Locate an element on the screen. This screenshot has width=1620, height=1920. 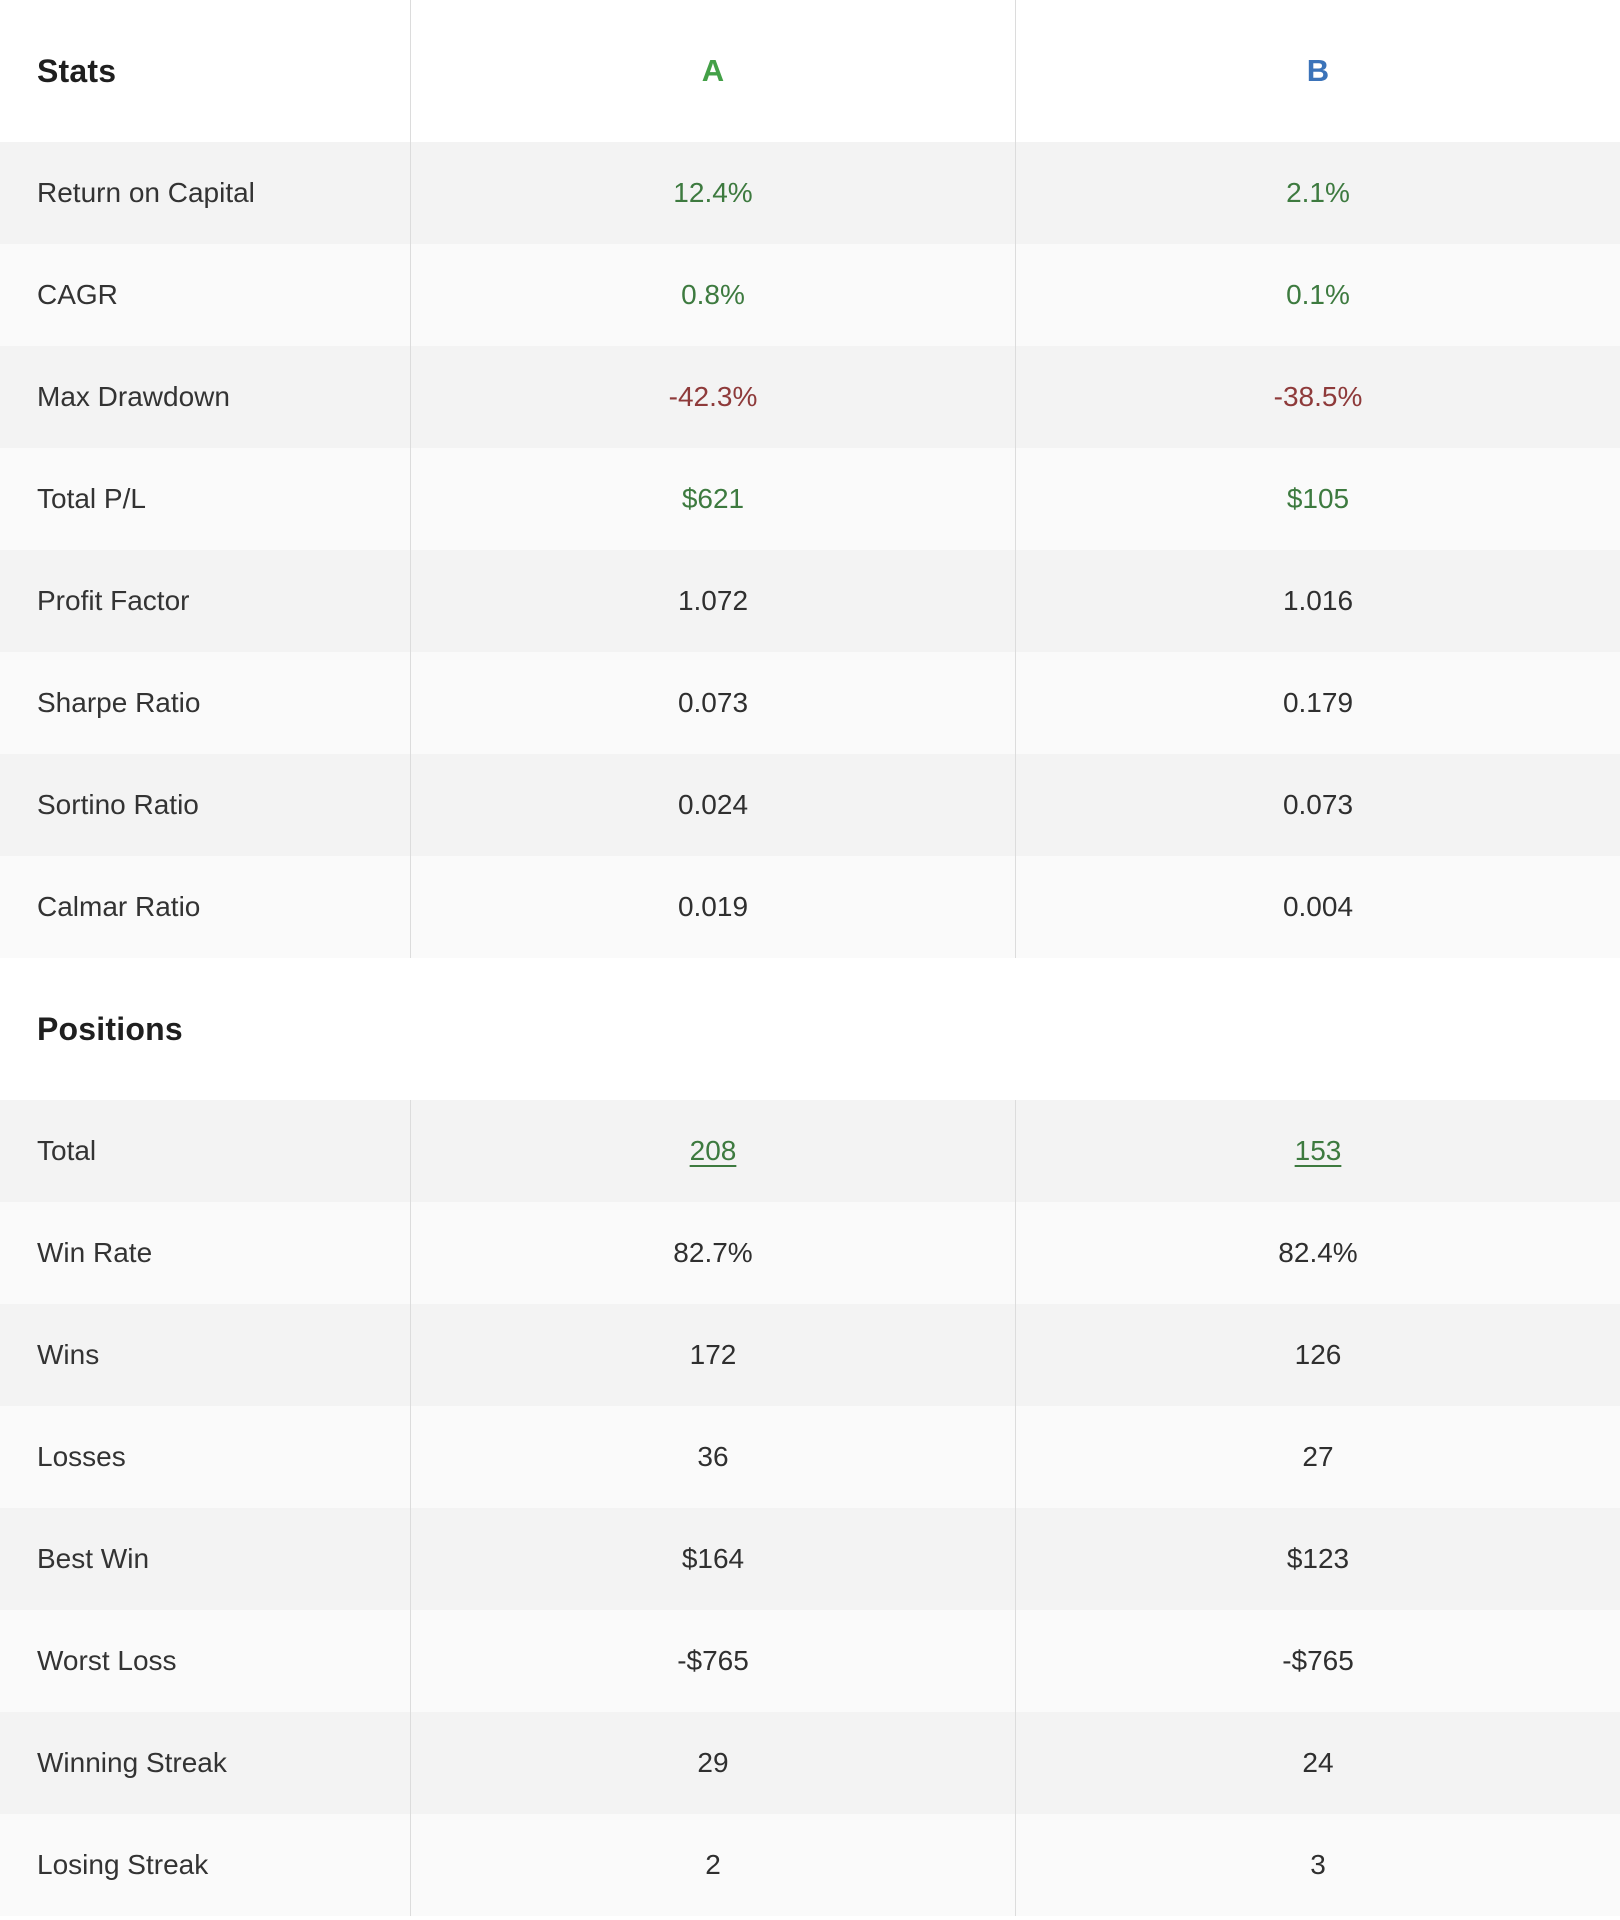
value-b: 2.1% is located at coordinates (1317, 193).